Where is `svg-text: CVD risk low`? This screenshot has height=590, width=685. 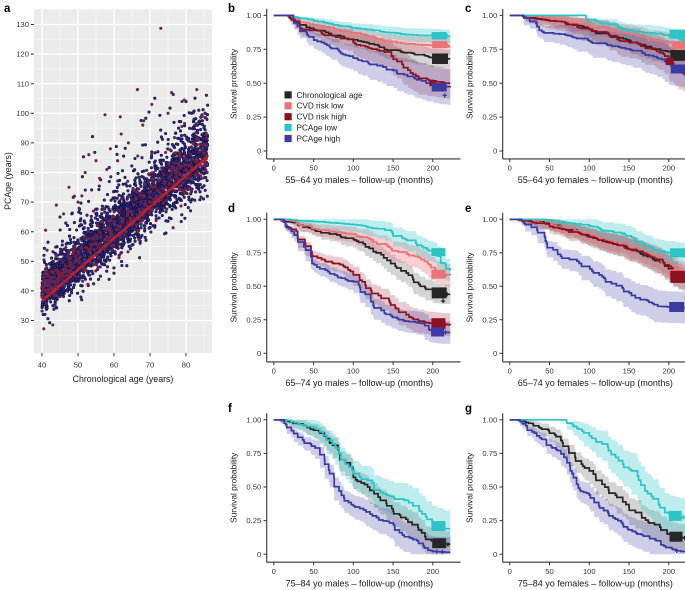
svg-text: CVD risk low is located at coordinates (320, 106).